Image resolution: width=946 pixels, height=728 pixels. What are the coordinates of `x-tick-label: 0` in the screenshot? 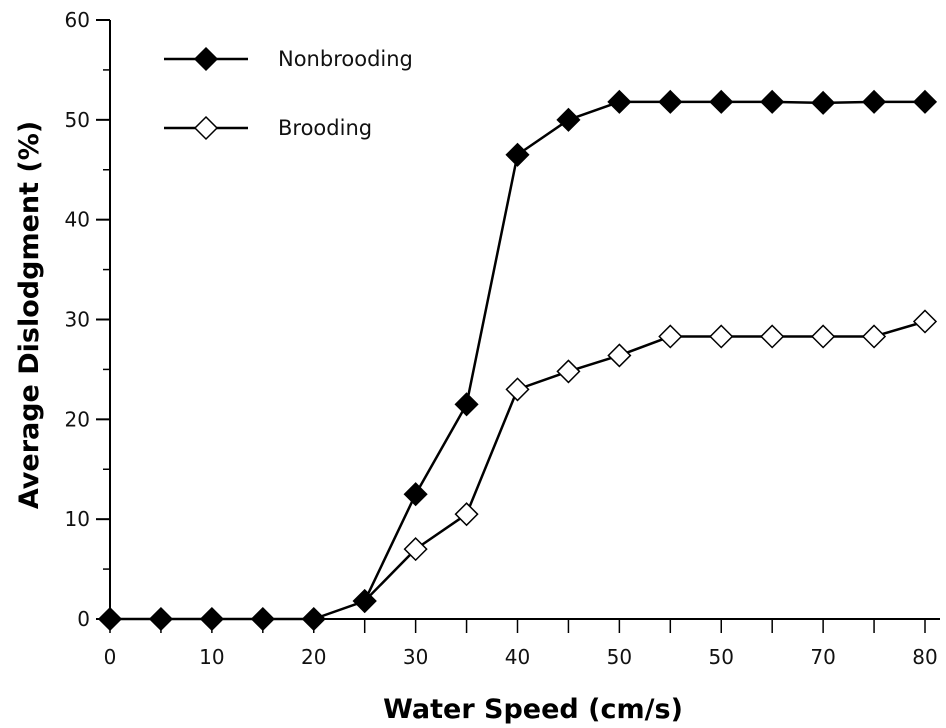 It's located at (110, 657).